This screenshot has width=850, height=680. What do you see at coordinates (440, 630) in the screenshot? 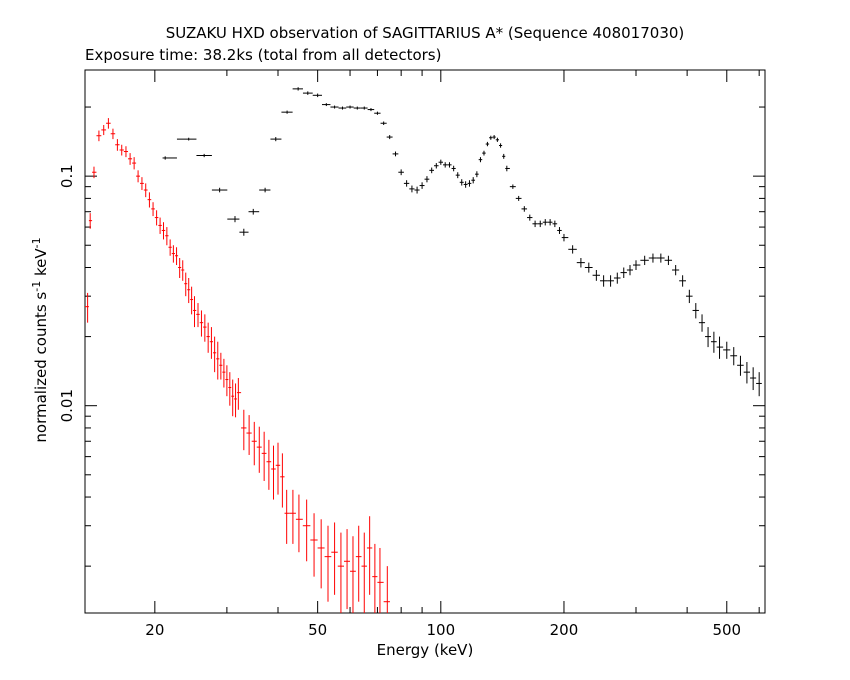
I see `x-tick-label: 100` at bounding box center [440, 630].